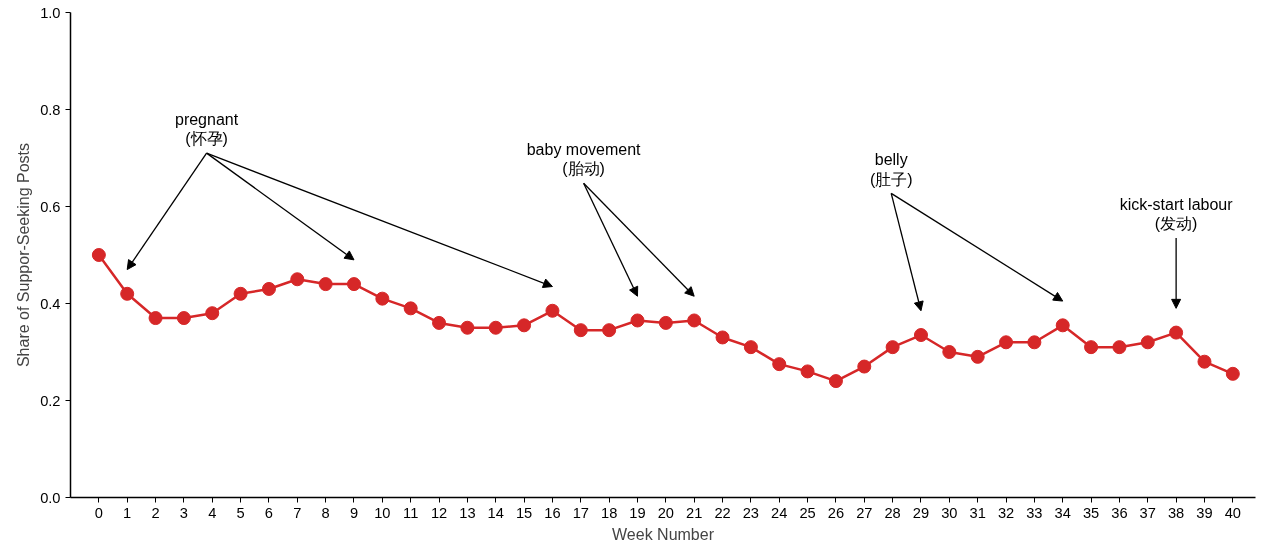 Image resolution: width=1270 pixels, height=550 pixels. I want to click on y-tick-label: 0.4, so click(50, 303).